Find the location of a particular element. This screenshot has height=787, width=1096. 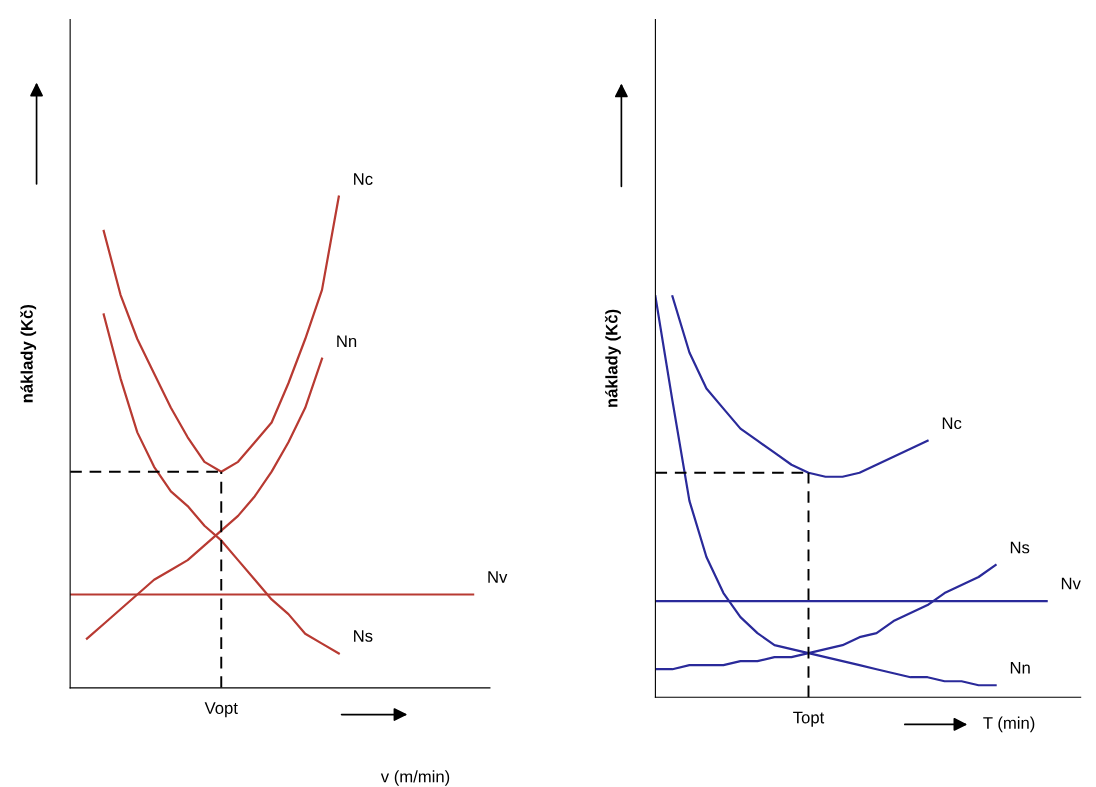

x-axis-title: T (min) is located at coordinates (1009, 724).